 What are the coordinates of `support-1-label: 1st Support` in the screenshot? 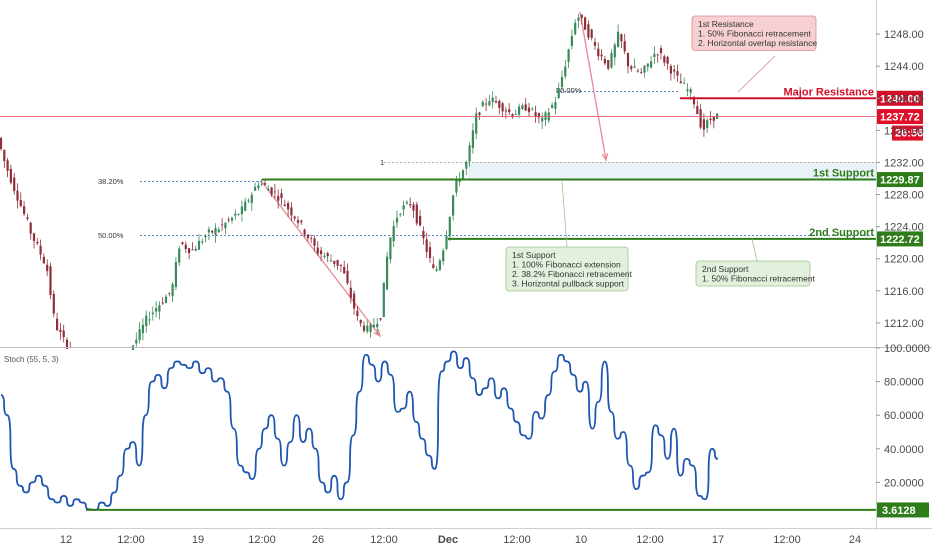 It's located at (843, 174).